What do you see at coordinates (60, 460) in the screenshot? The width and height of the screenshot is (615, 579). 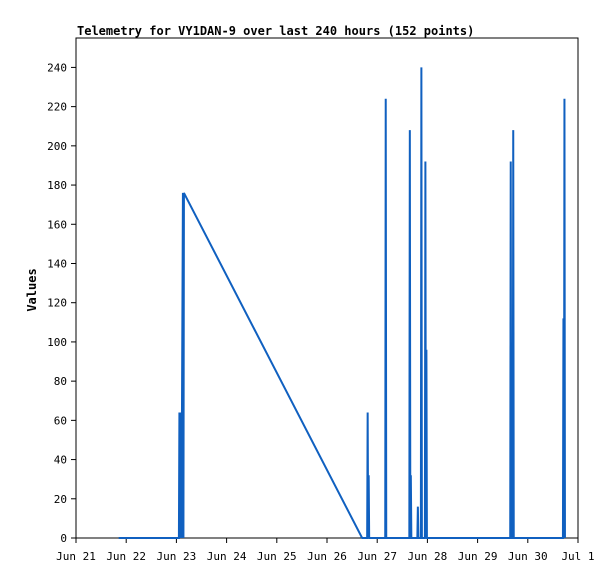 I see `y-tick-label: 40` at bounding box center [60, 460].